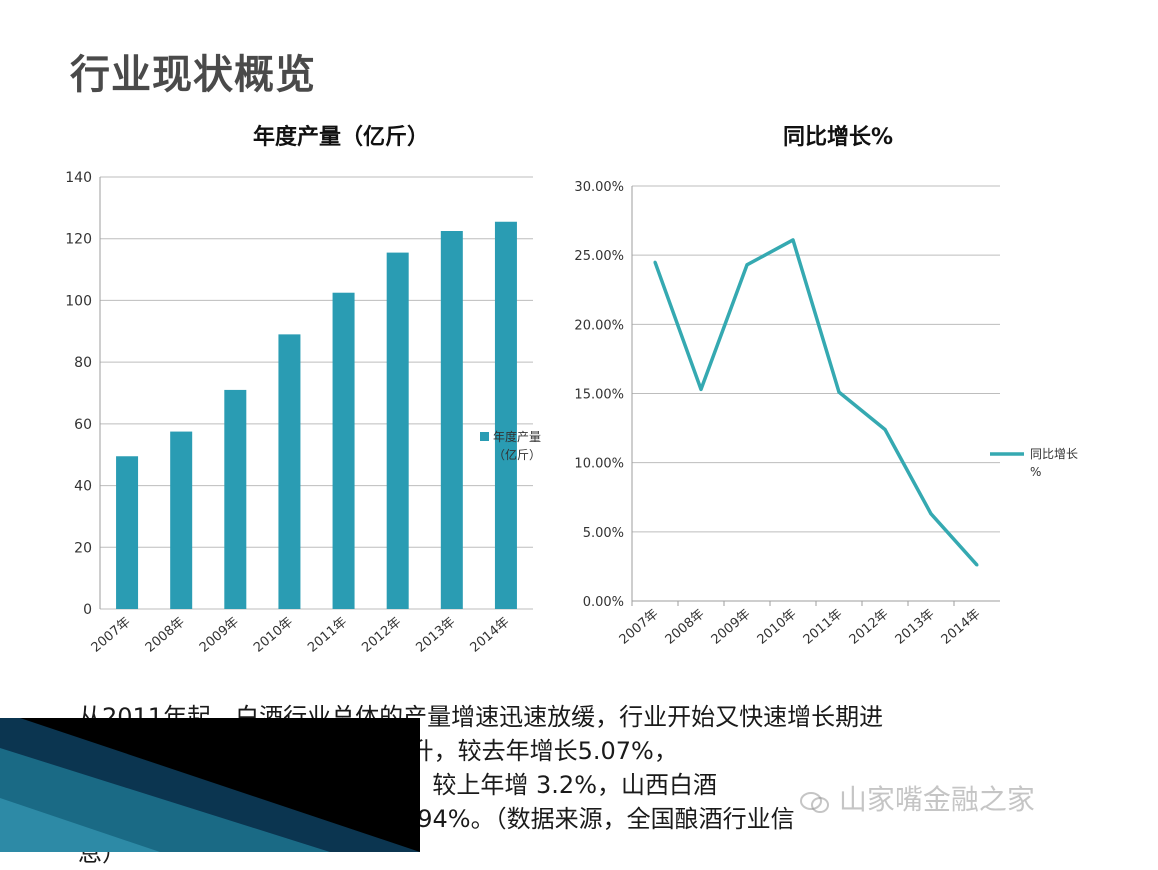 The image size is (1158, 870). Describe the element at coordinates (83, 425) in the screenshot. I see `y-tick-label: 60` at that location.